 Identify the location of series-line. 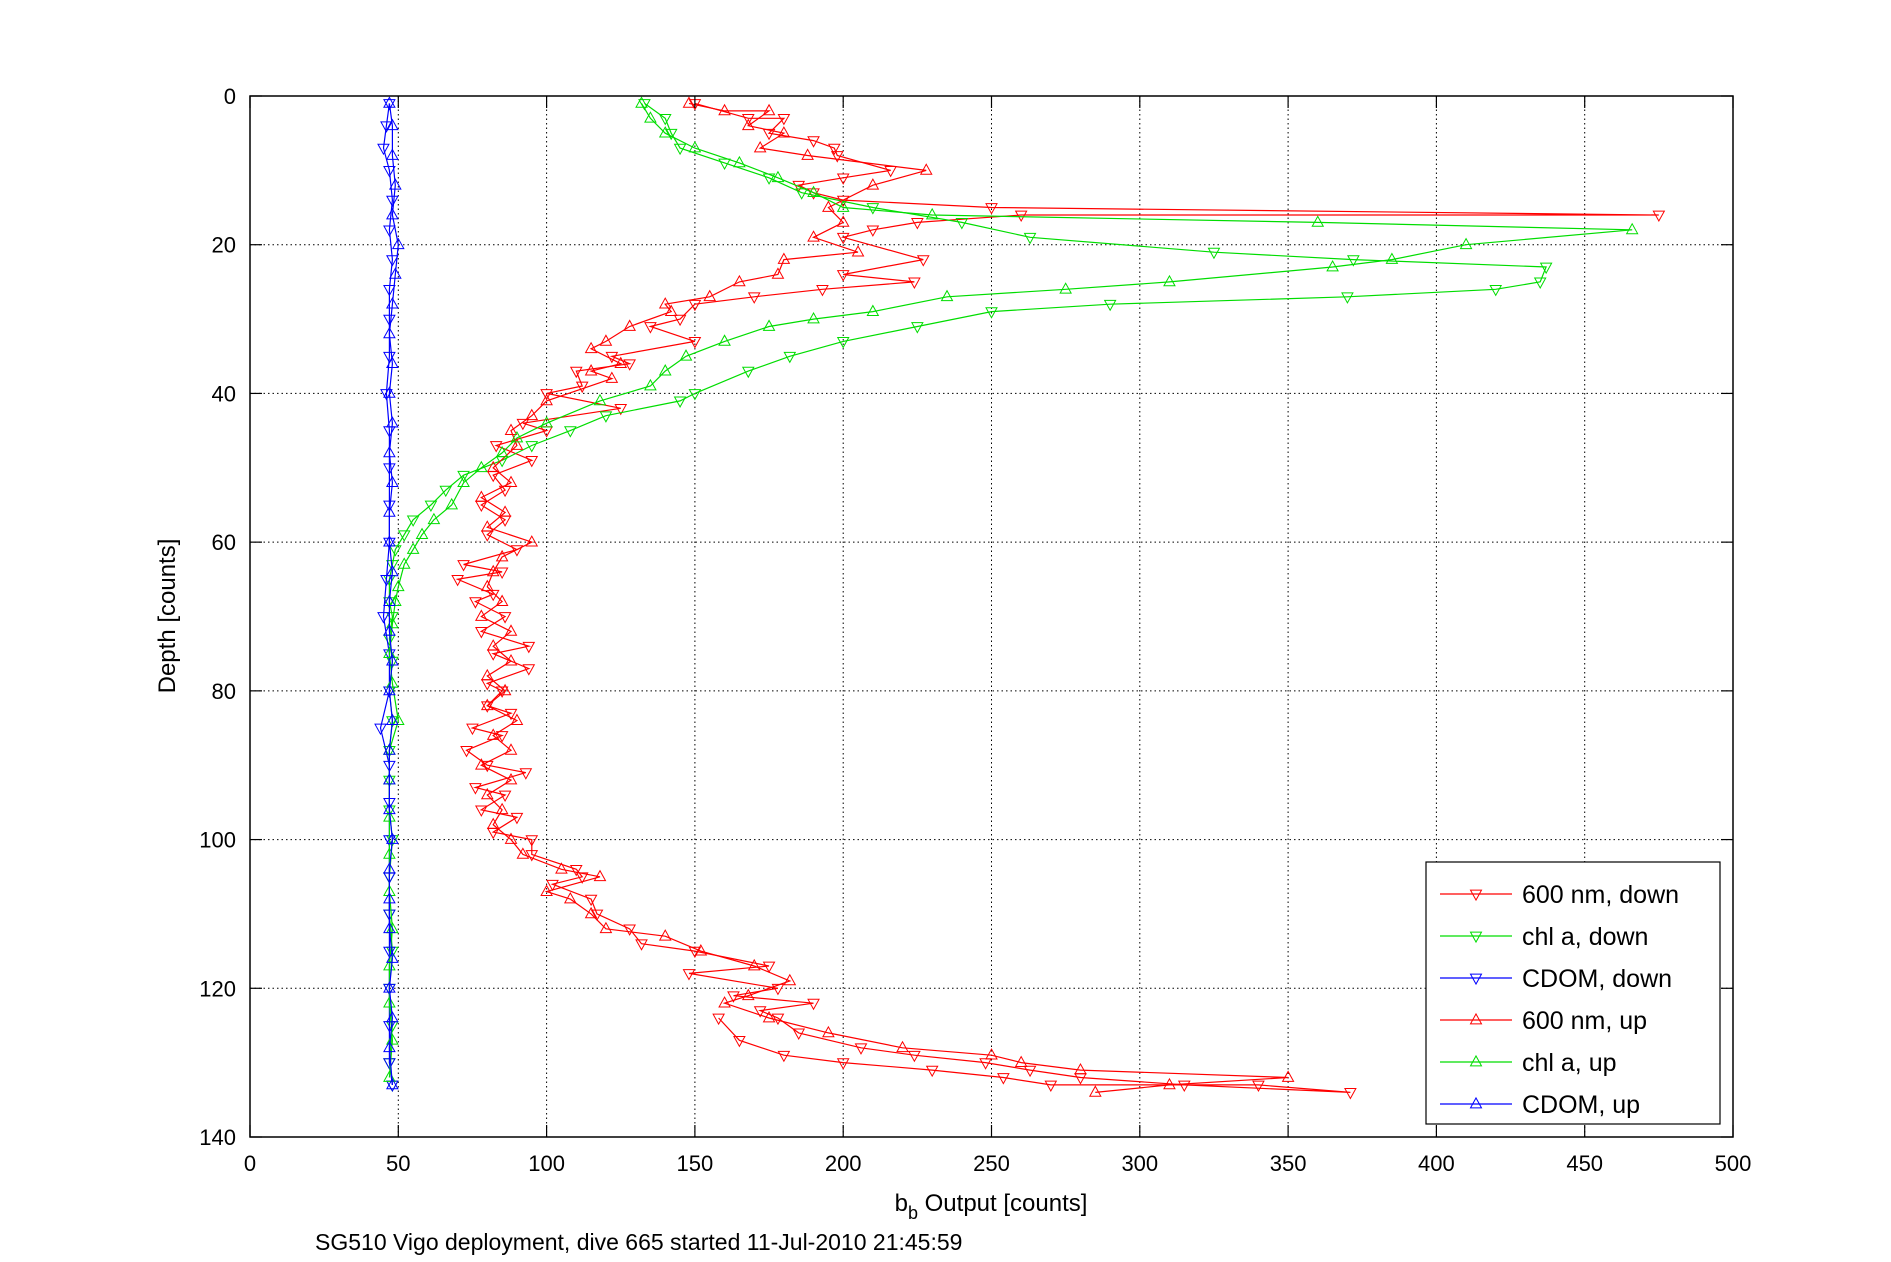
(393, 594).